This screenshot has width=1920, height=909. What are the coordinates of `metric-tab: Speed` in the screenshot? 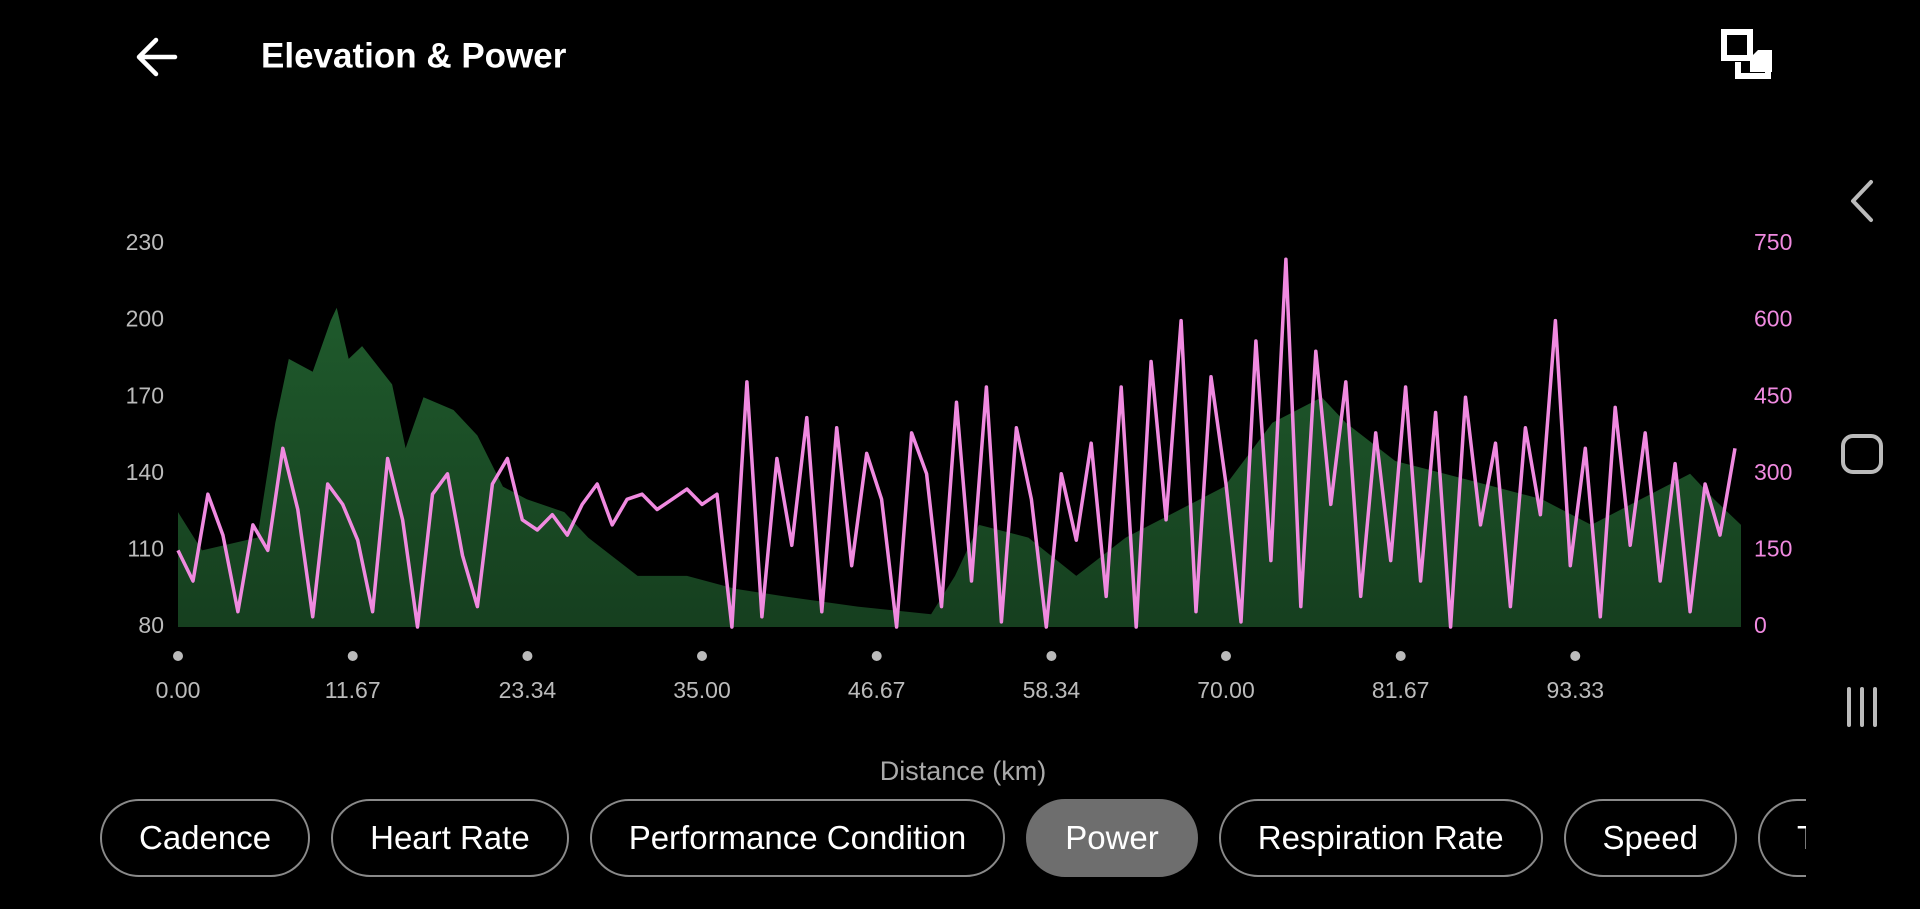 It's located at (1650, 838).